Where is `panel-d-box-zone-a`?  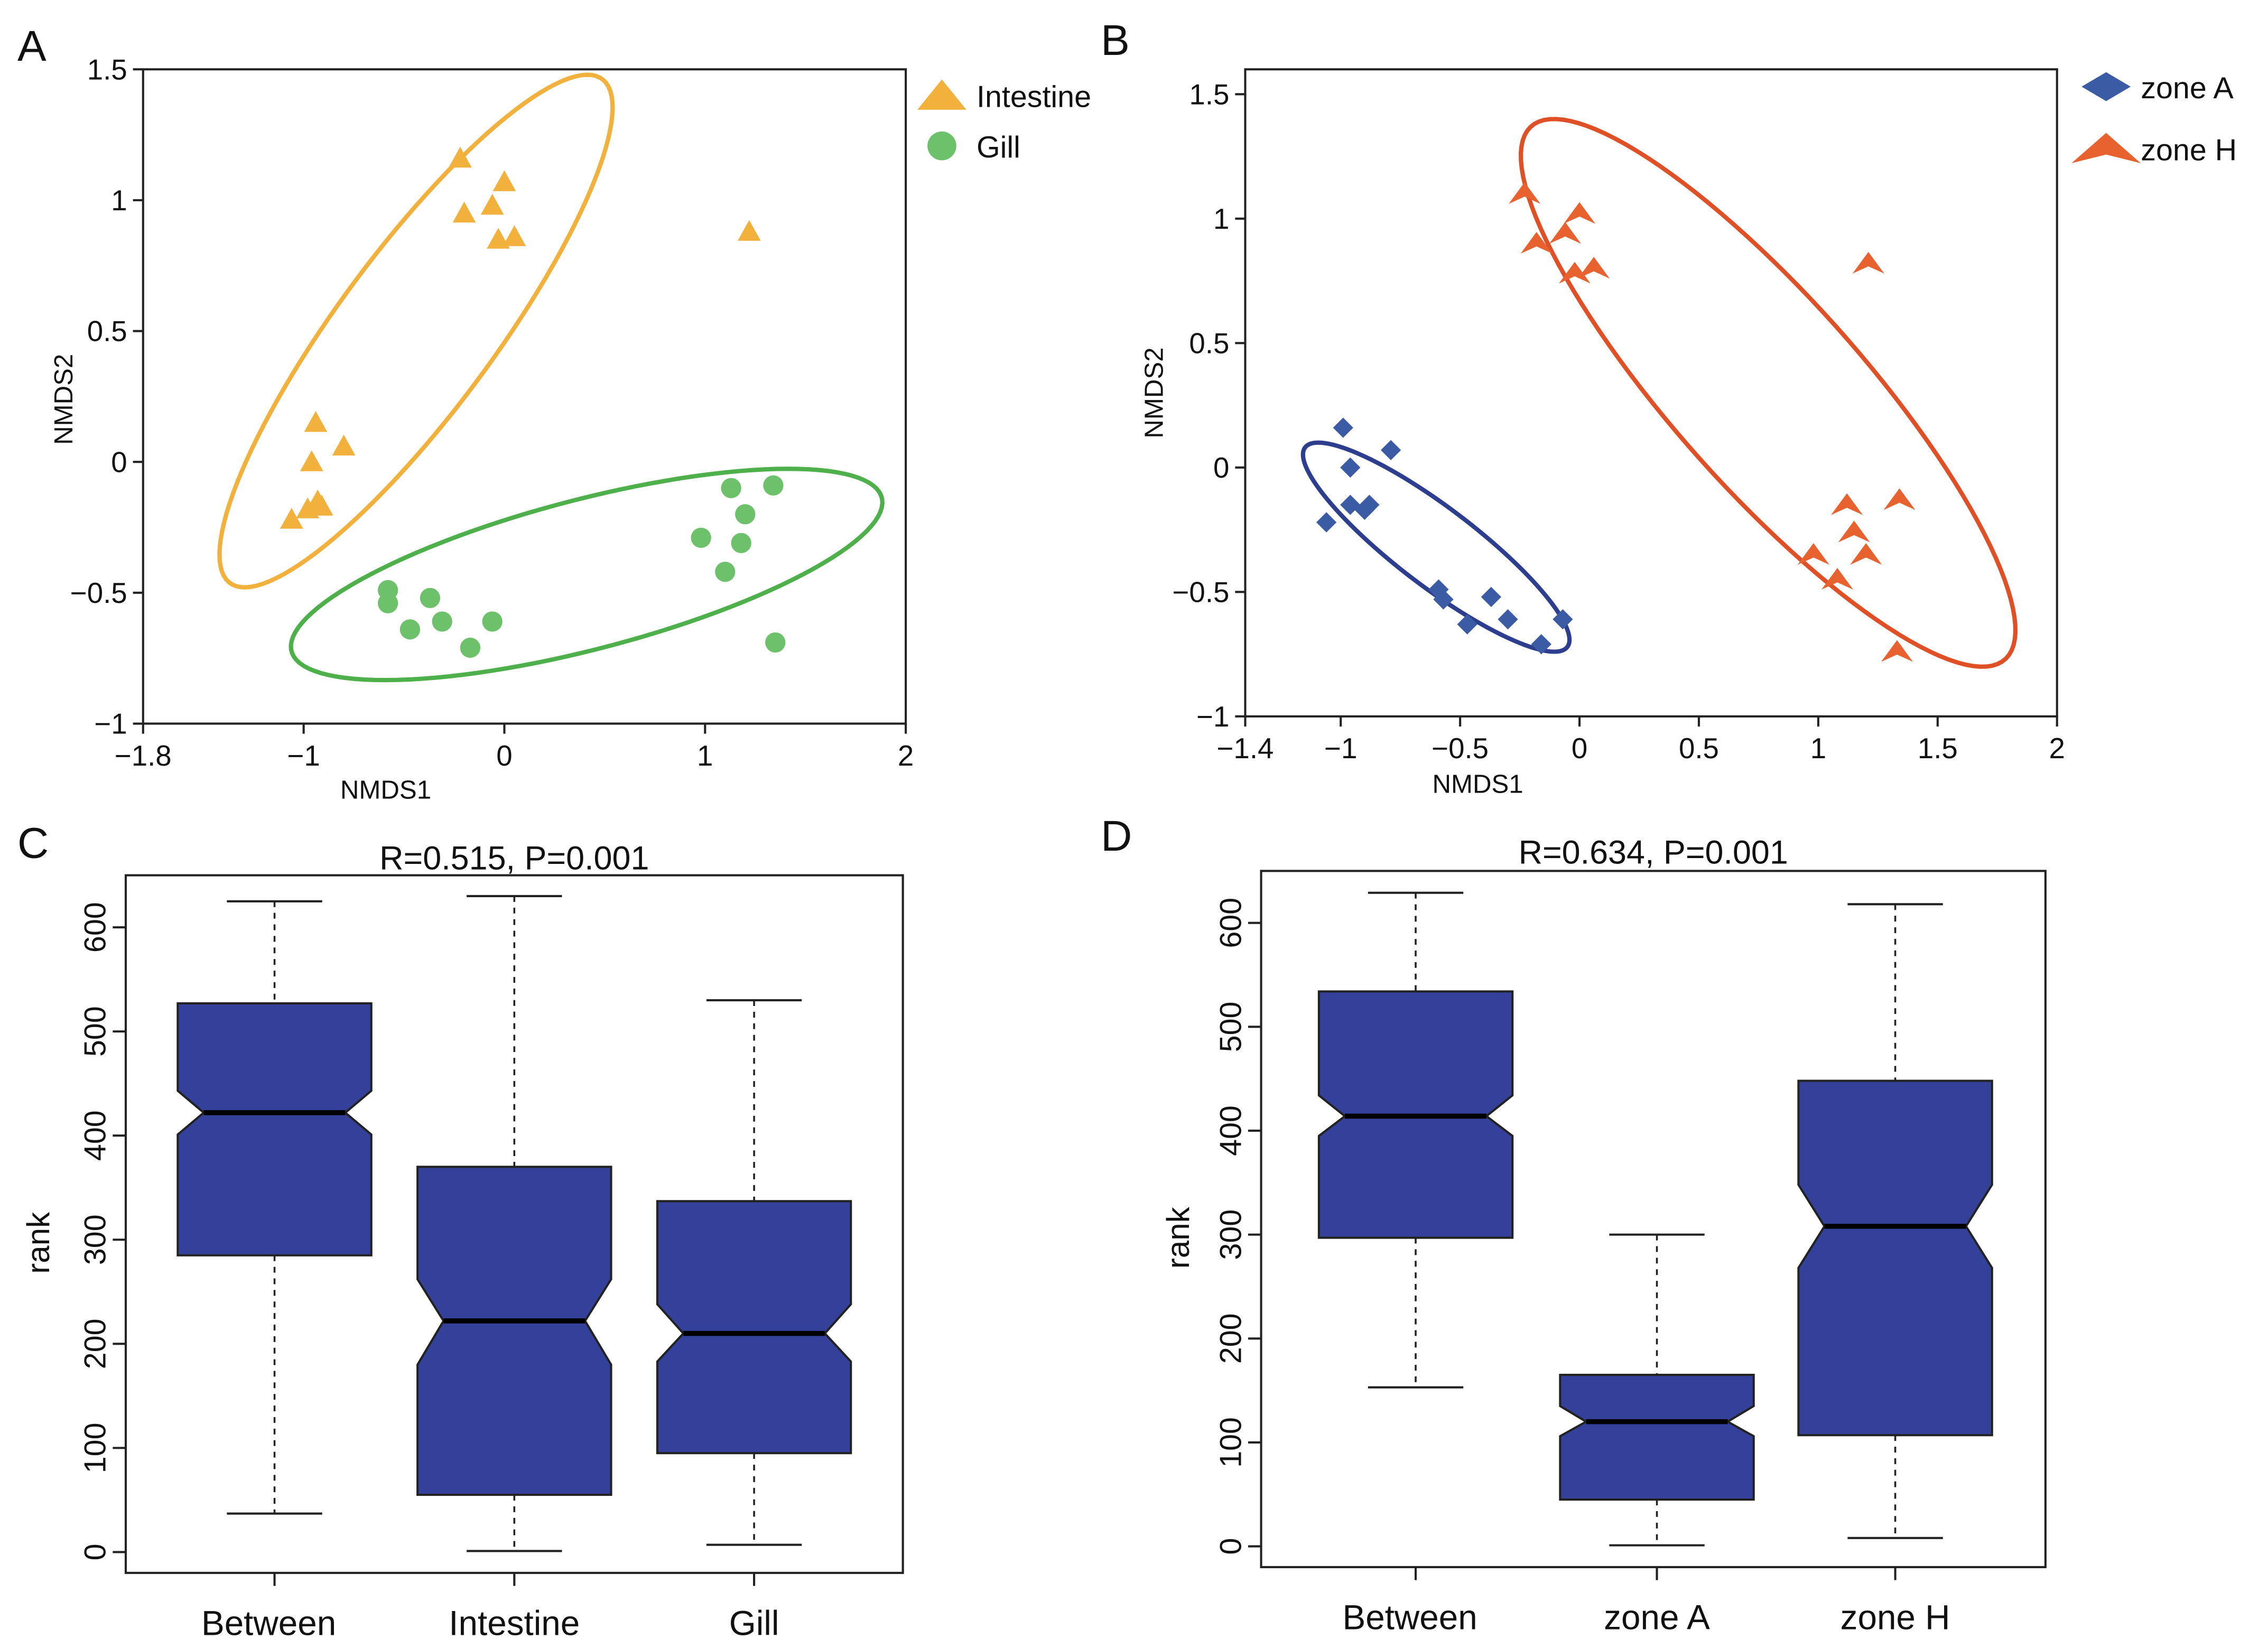
panel-d-box-zone-a is located at coordinates (1657, 1390).